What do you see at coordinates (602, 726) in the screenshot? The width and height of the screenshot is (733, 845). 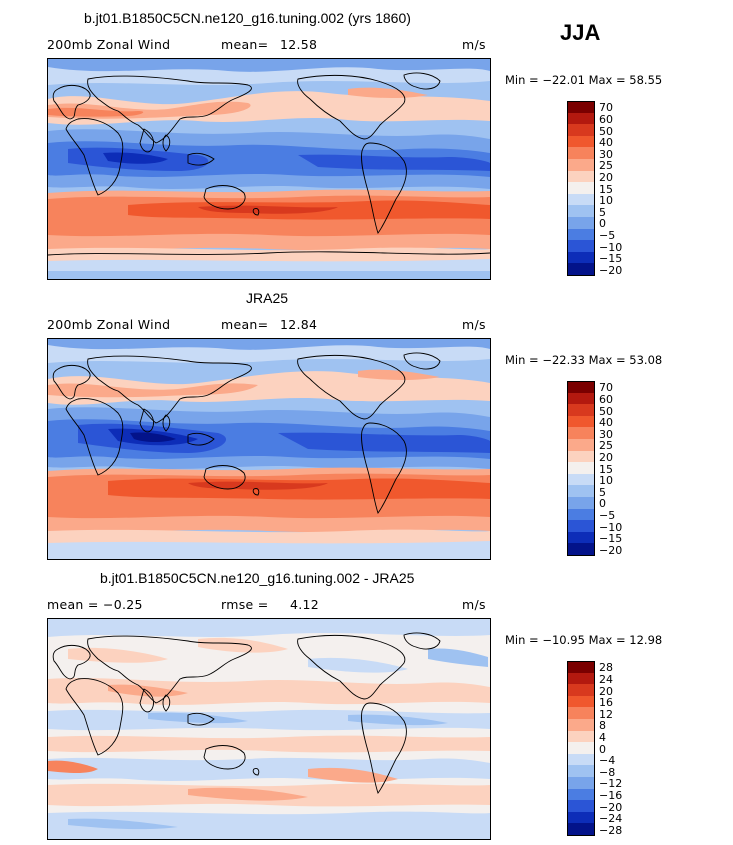 I see `colorbar-tick-label: 8` at bounding box center [602, 726].